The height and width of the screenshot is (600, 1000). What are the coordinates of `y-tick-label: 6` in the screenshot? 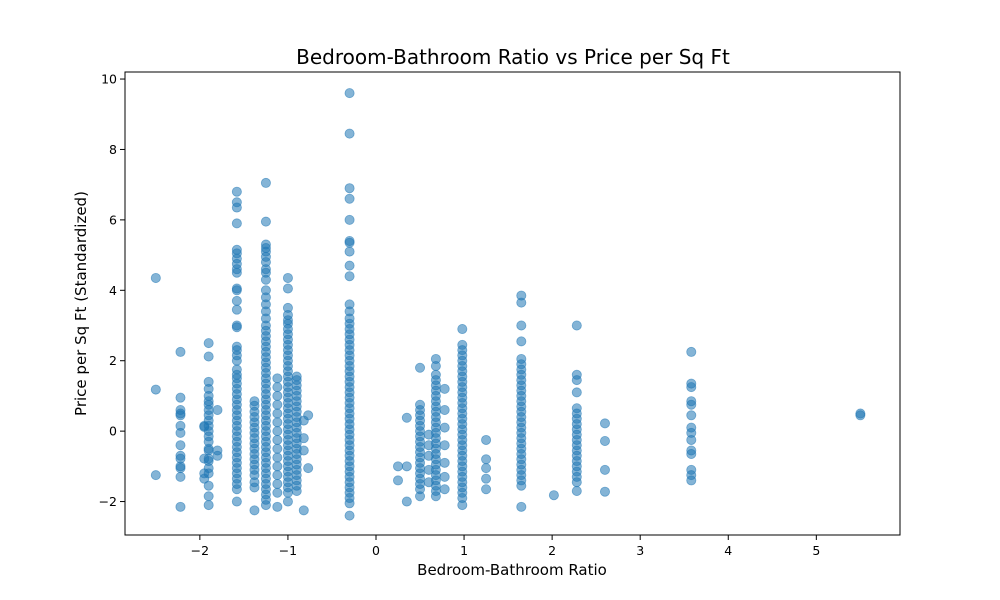 It's located at (113, 219).